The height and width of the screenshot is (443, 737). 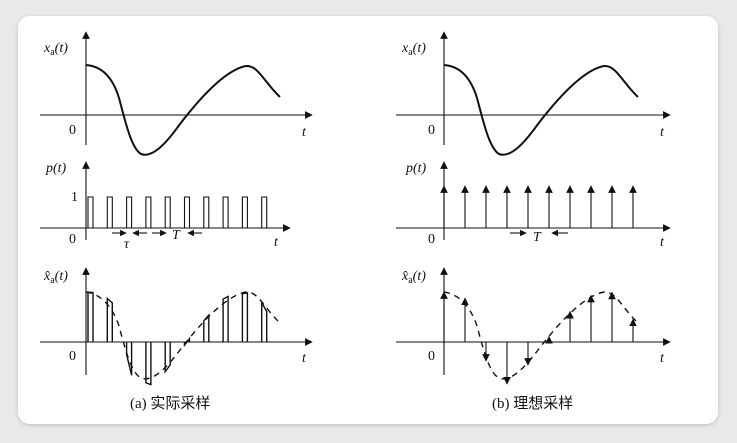 I want to click on tau-label: τ, so click(x=127, y=244).